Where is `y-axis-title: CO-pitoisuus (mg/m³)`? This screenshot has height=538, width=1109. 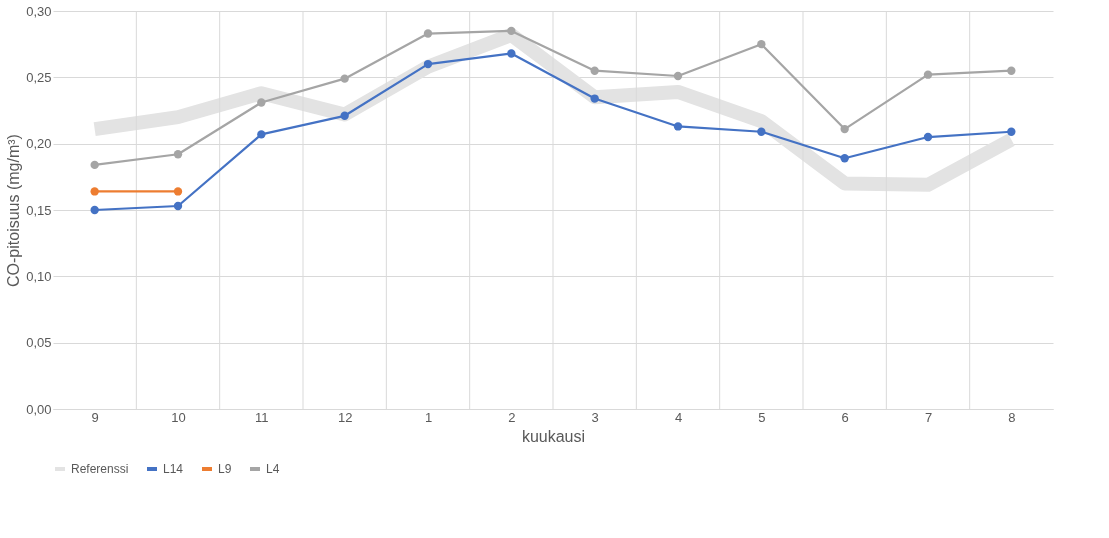
y-axis-title: CO-pitoisuus (mg/m³) is located at coordinates (14, 210).